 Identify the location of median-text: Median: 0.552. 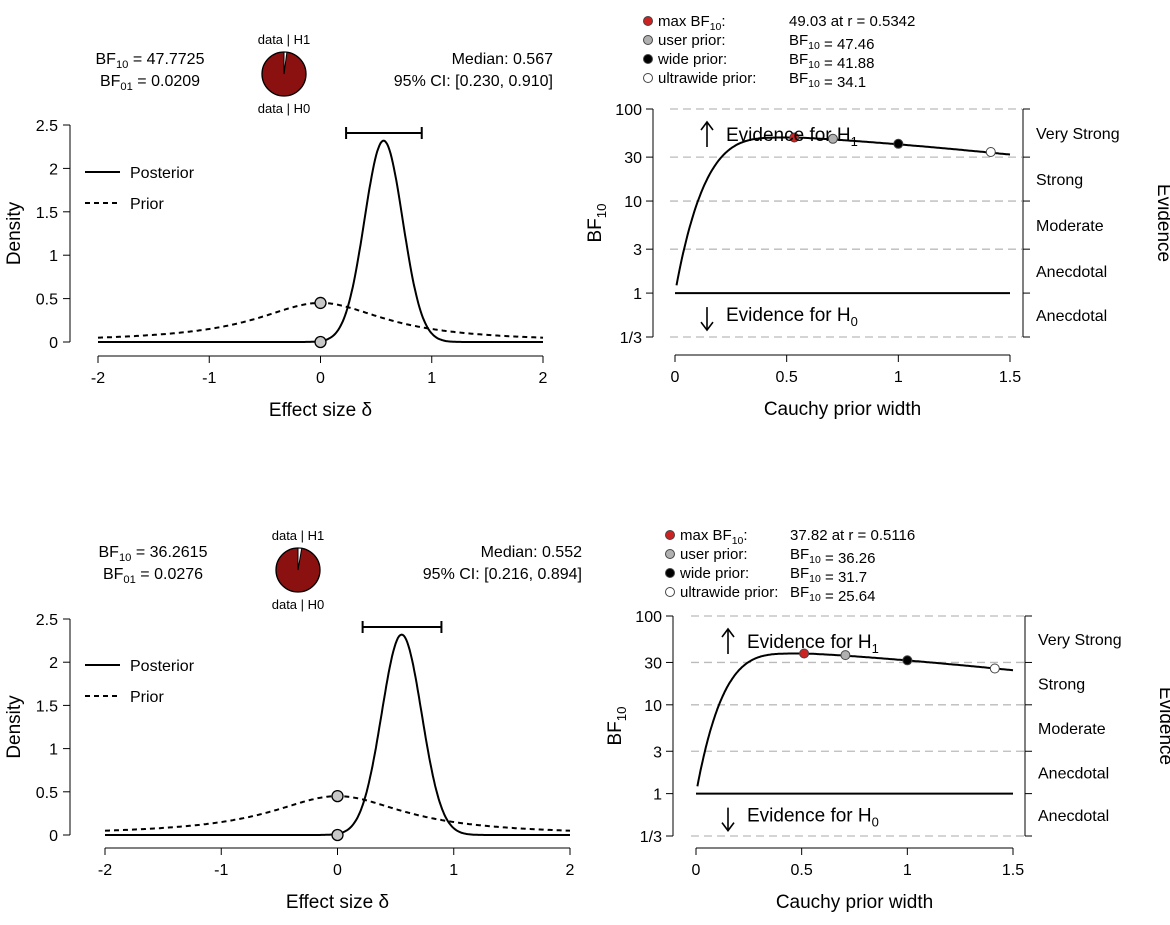
(532, 552).